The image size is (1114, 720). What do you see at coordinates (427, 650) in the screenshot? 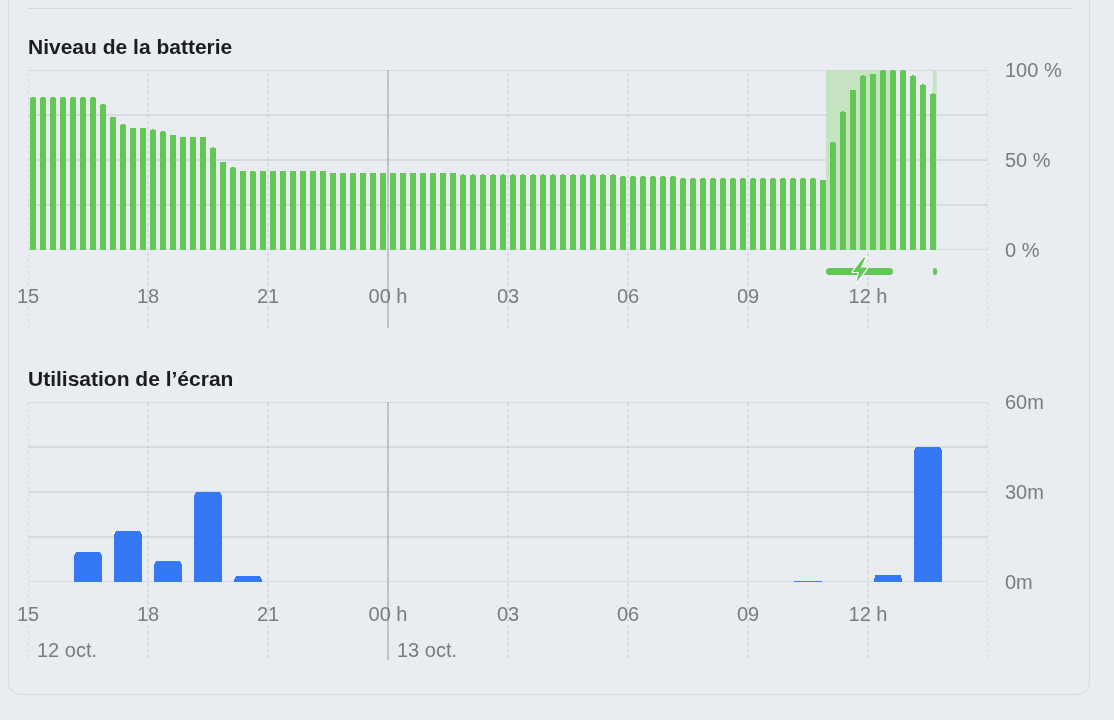
I see `ref-line-label: 13 oct.` at bounding box center [427, 650].